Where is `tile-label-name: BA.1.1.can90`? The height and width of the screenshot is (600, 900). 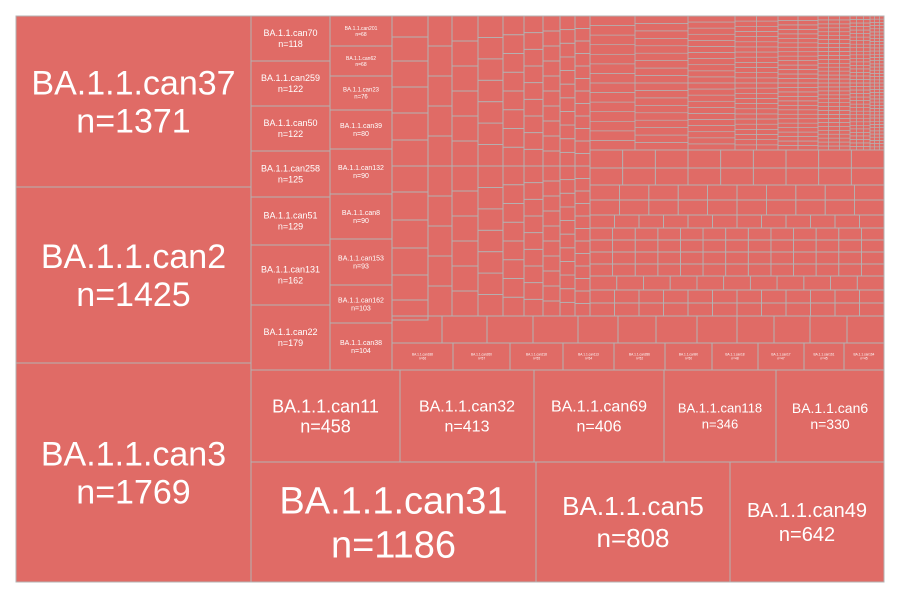
tile-label-name: BA.1.1.can90 is located at coordinates (688, 355).